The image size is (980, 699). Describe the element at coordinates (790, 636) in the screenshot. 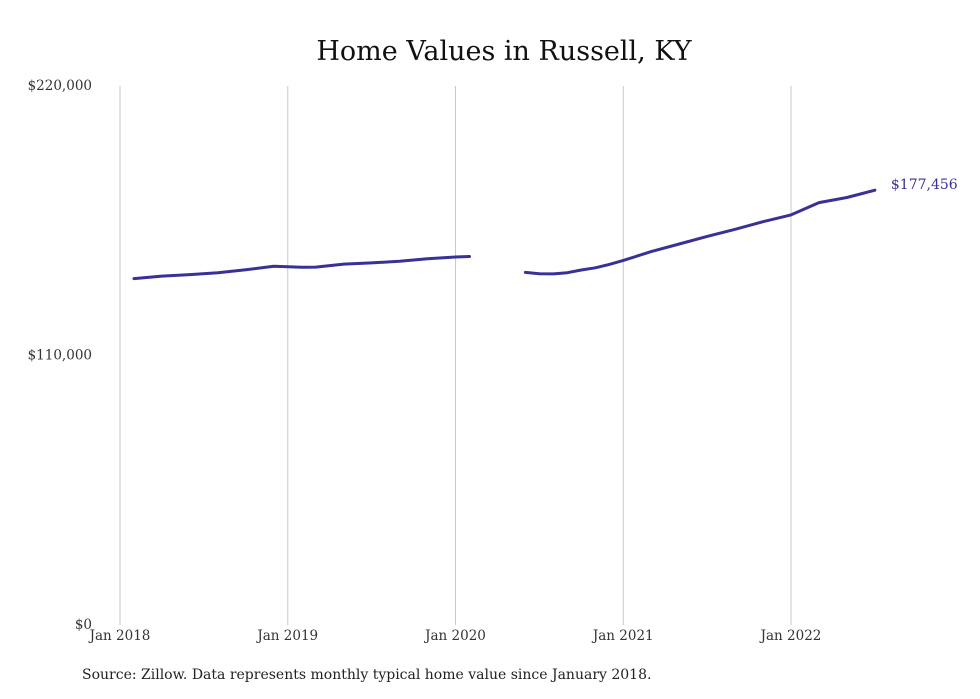

I see `x-tick-label-4: Jan 2022` at that location.